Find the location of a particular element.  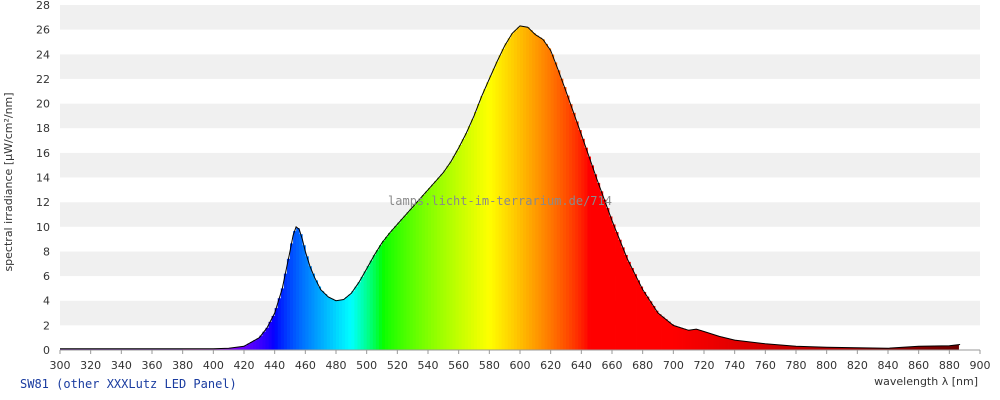

x-tick-label: 740 is located at coordinates (734, 365).